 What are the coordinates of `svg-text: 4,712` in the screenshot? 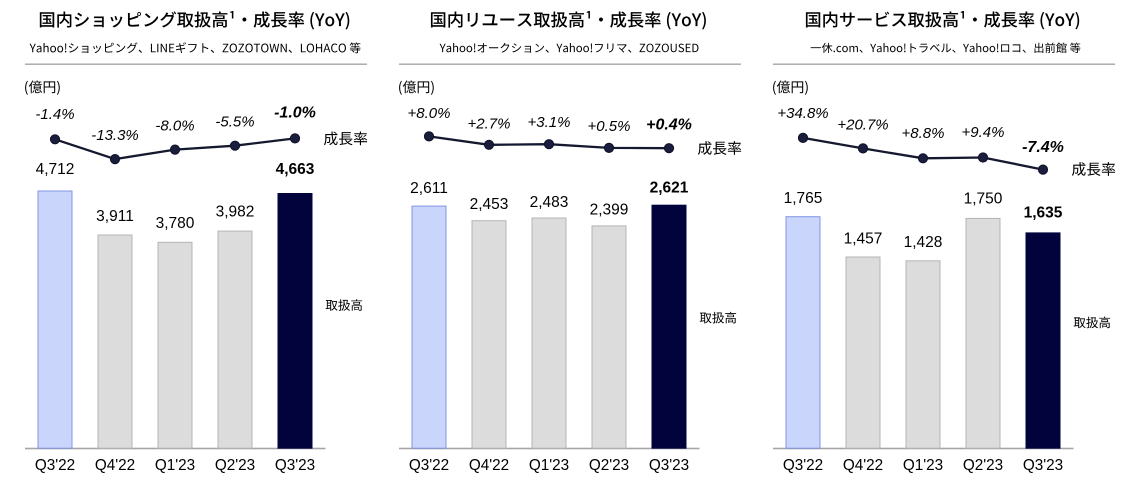 It's located at (55, 169).